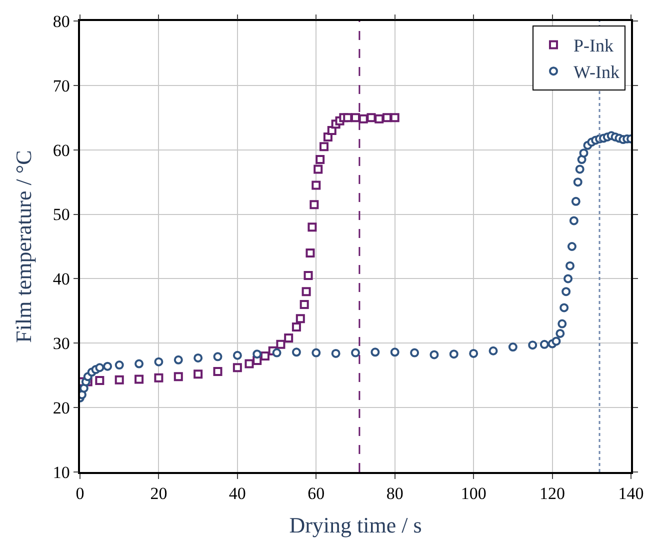 This screenshot has width=656, height=546. Describe the element at coordinates (23, 246) in the screenshot. I see `y-axis-title: Film temperature / °C` at that location.